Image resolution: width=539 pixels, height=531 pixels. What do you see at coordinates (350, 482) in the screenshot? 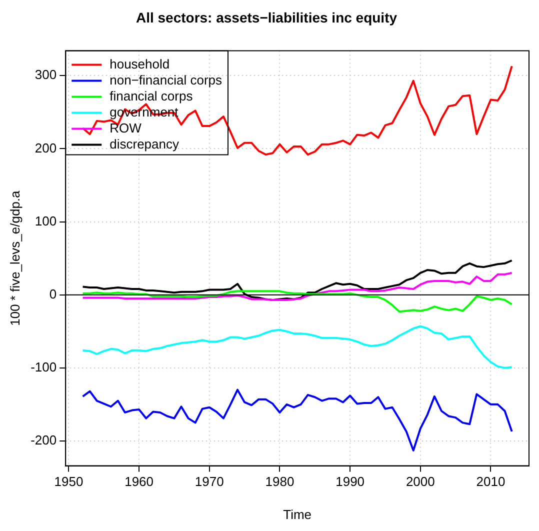
I see `x-tick-label: 1990` at bounding box center [350, 482].